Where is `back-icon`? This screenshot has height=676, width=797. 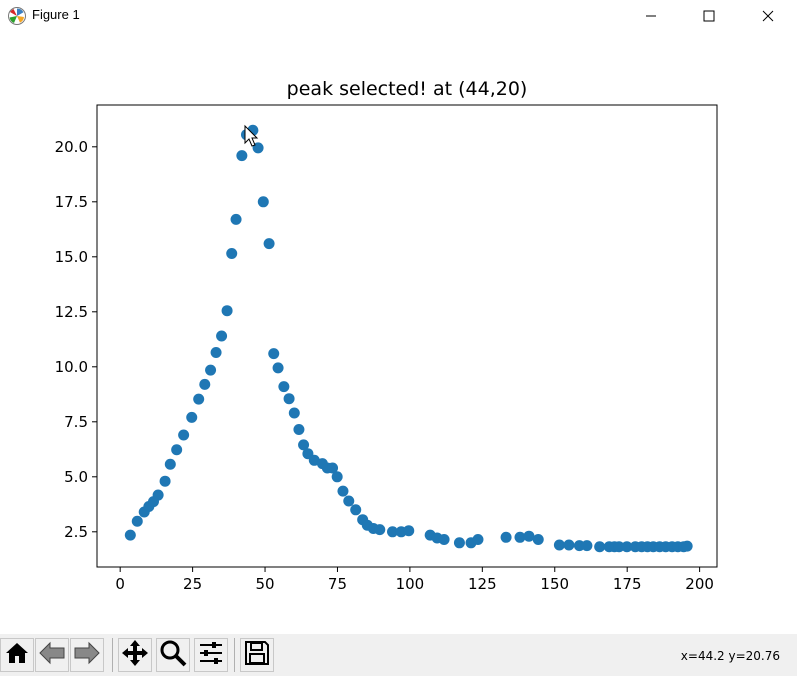
back-icon is located at coordinates (52, 655).